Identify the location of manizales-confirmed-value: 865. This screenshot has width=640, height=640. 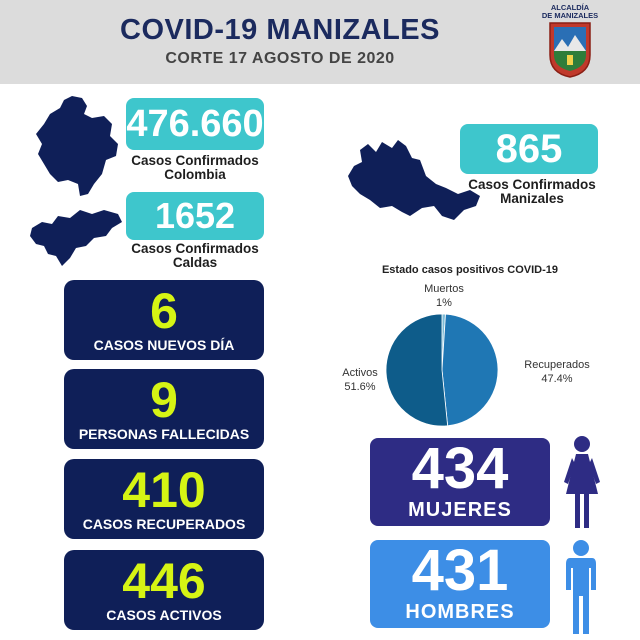
(529, 149).